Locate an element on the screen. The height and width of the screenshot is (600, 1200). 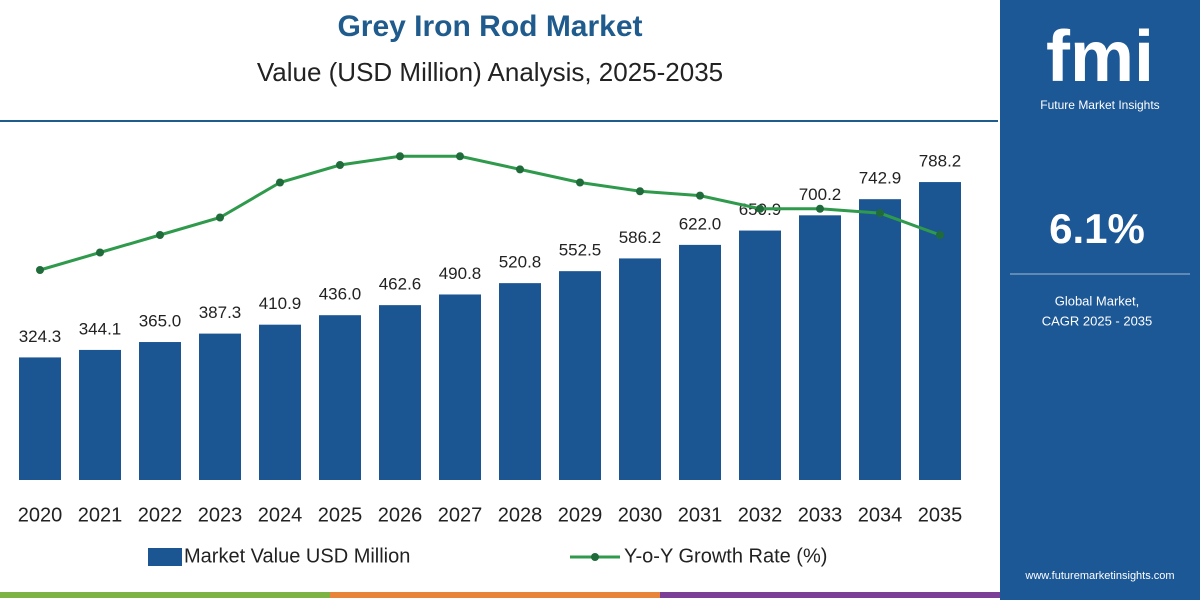
data-label: 552.5 is located at coordinates (580, 250).